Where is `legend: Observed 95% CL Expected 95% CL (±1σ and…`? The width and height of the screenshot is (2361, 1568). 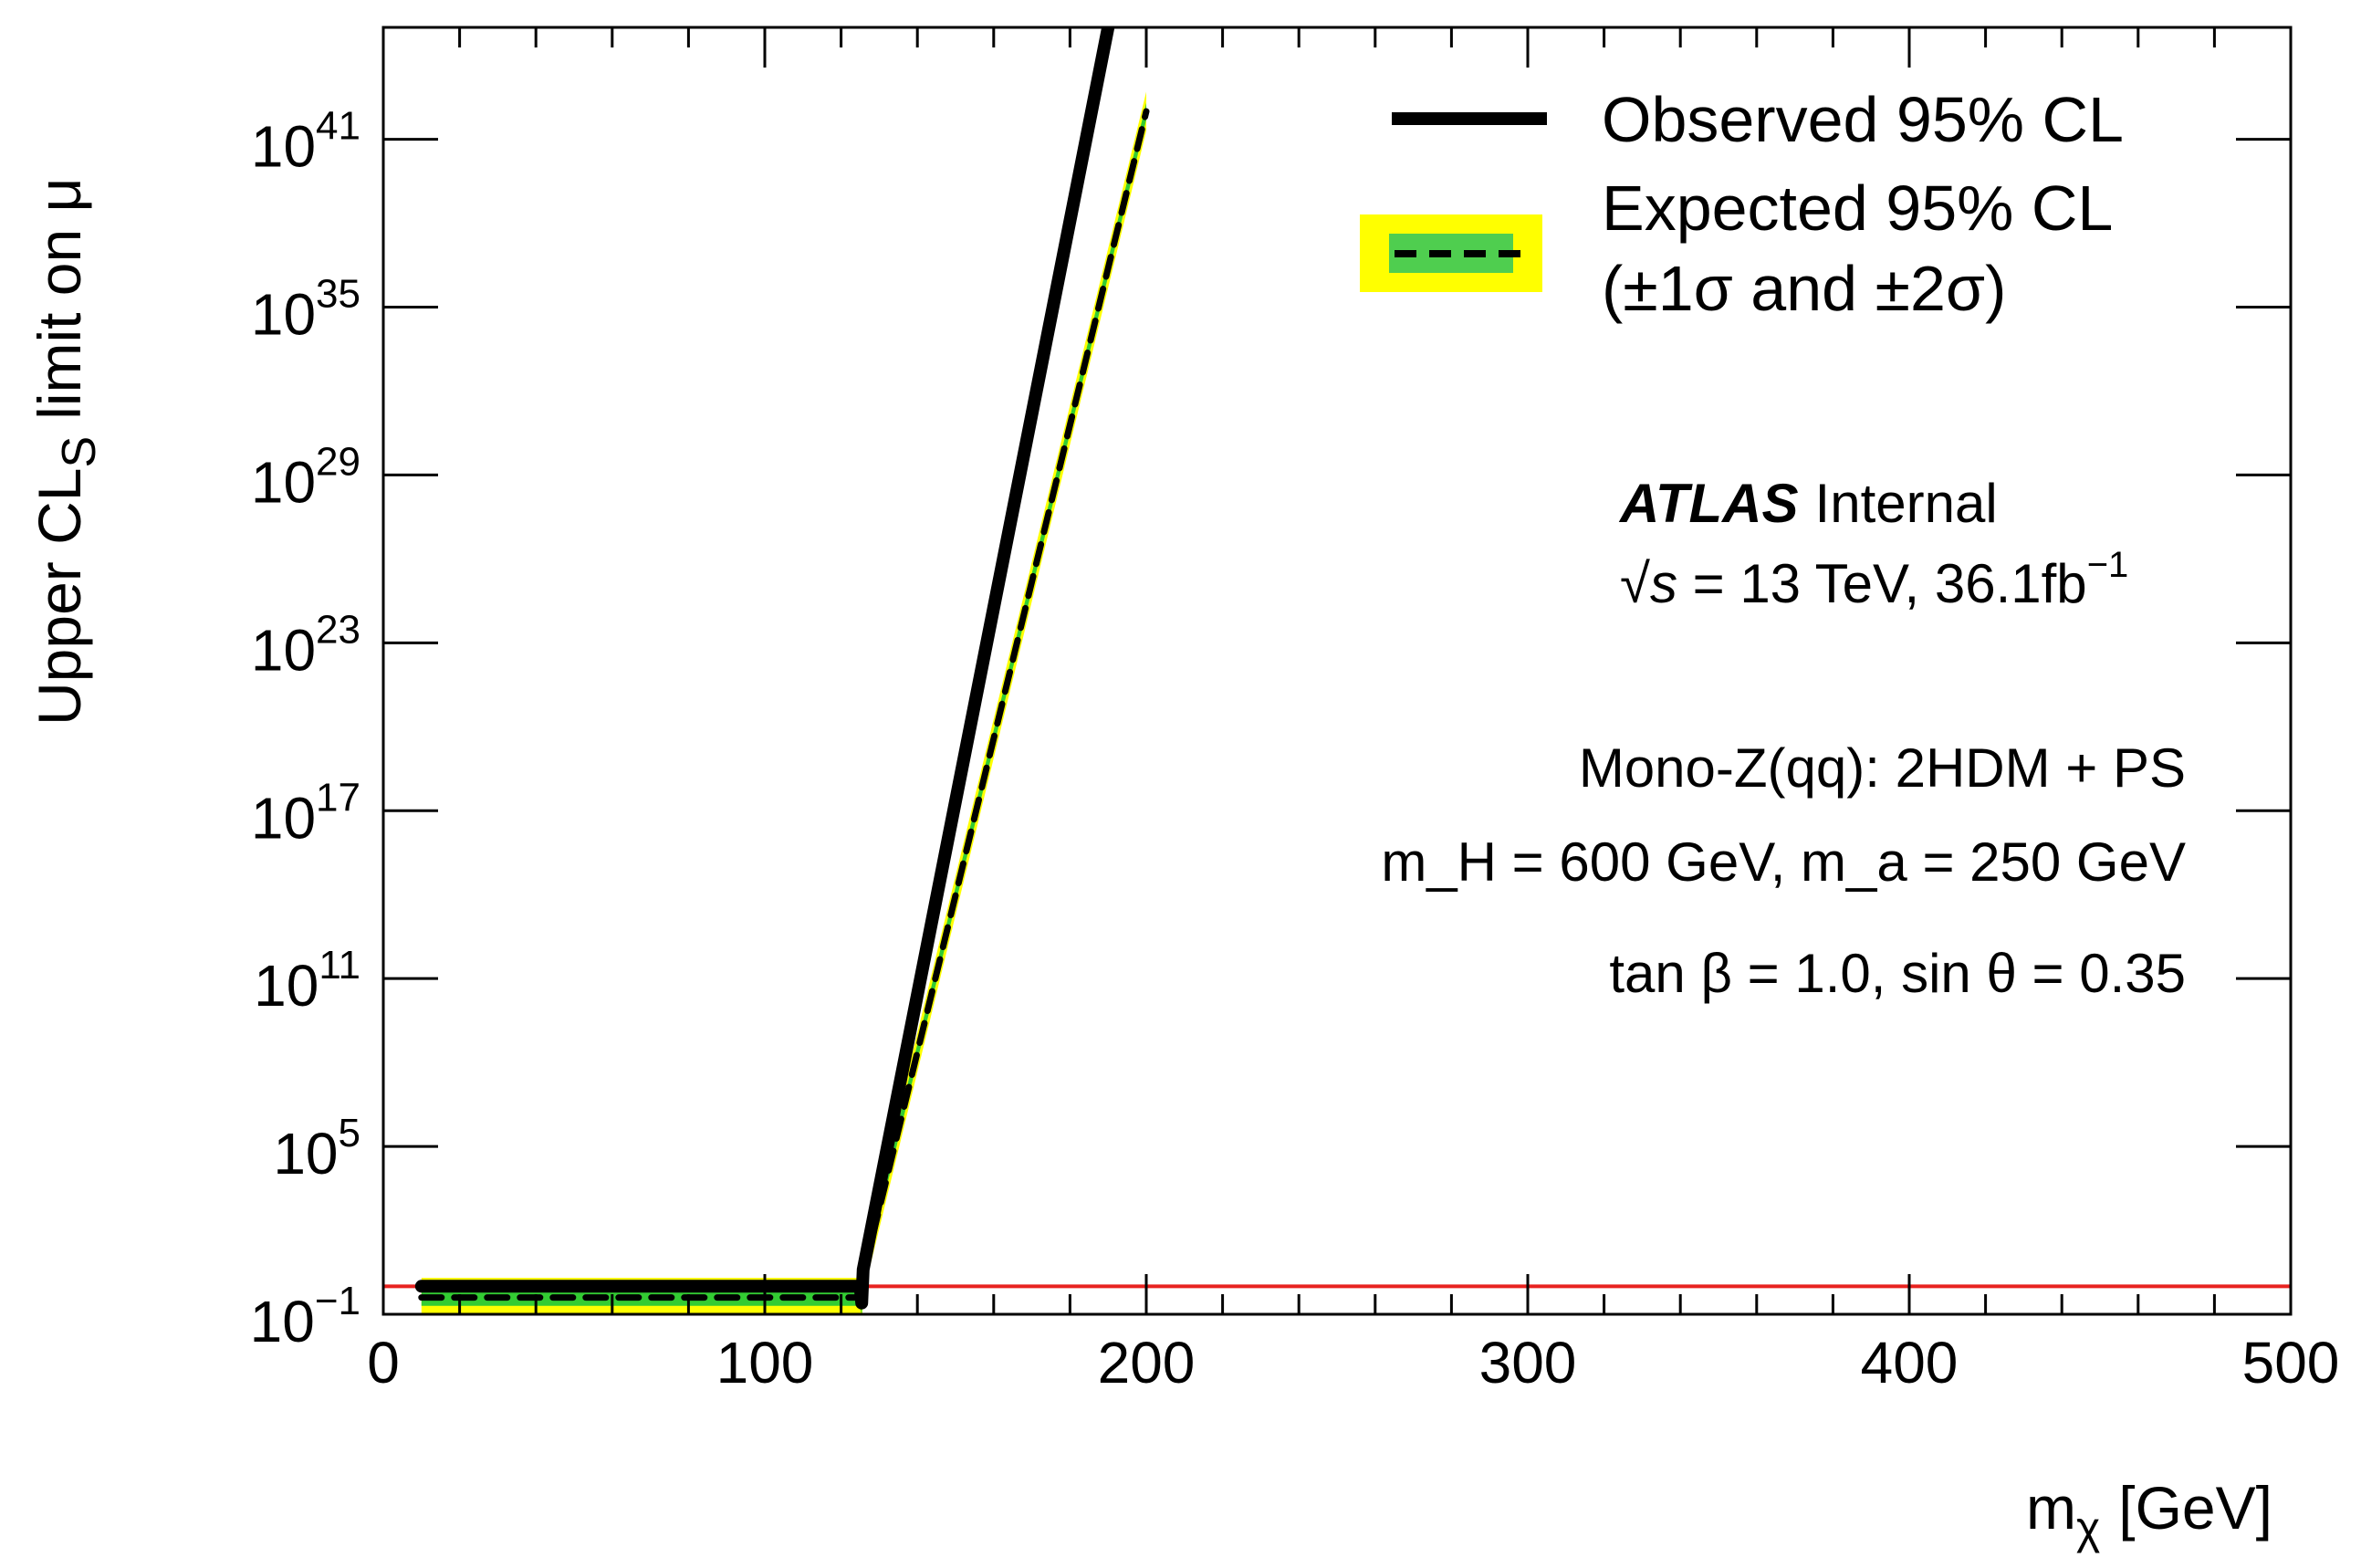 legend: Observed 95% CL Expected 95% CL (±1σ and… is located at coordinates (1742, 204).